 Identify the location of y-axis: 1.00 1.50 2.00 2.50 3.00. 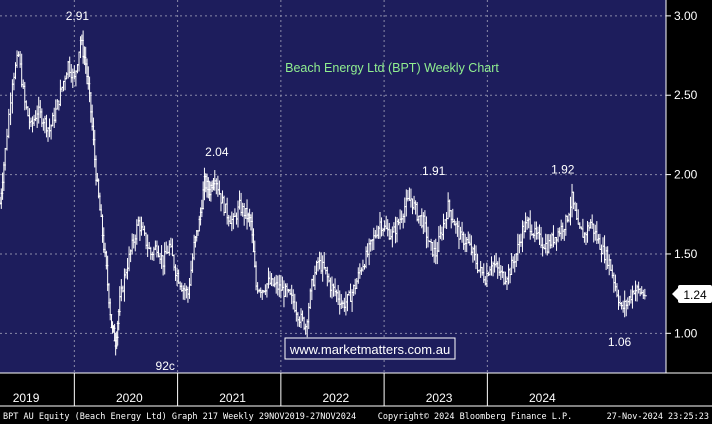
(681, 186).